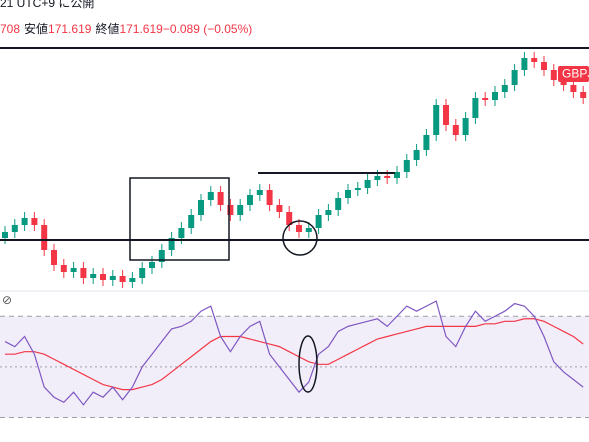 The height and width of the screenshot is (442, 589). What do you see at coordinates (36, 28) in the screenshot?
I see `low-label: 安値` at bounding box center [36, 28].